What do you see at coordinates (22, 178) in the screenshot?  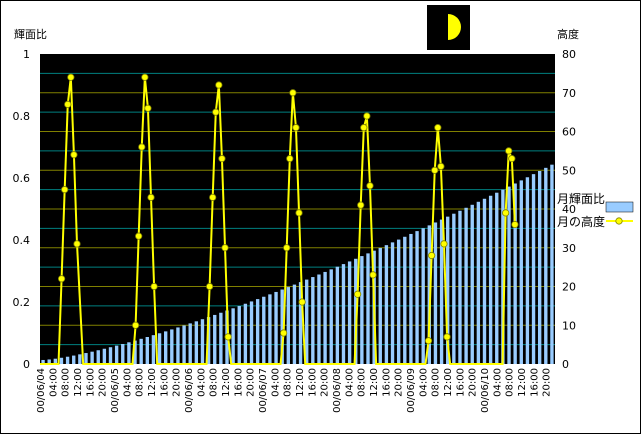 I see `y-tick-left: 0.6` at bounding box center [22, 178].